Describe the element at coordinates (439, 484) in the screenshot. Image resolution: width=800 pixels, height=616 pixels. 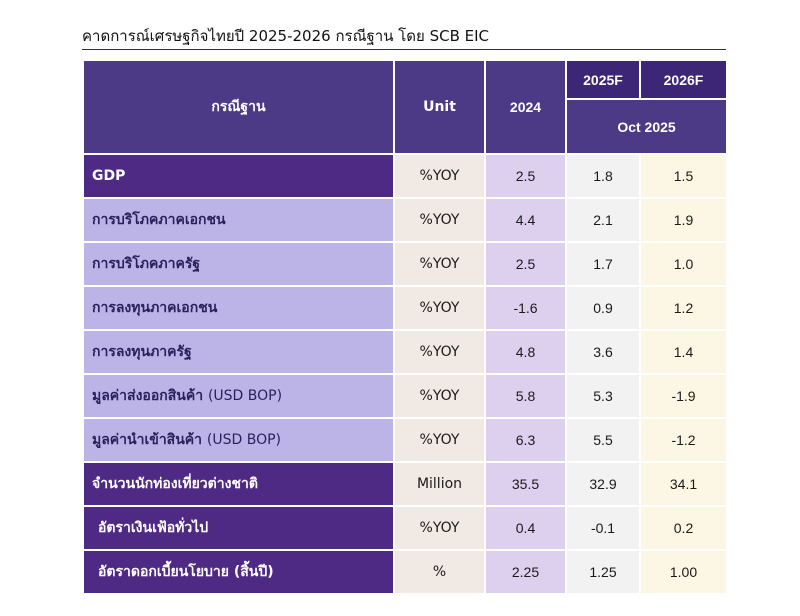
I see `cell-unit: Million` at that location.